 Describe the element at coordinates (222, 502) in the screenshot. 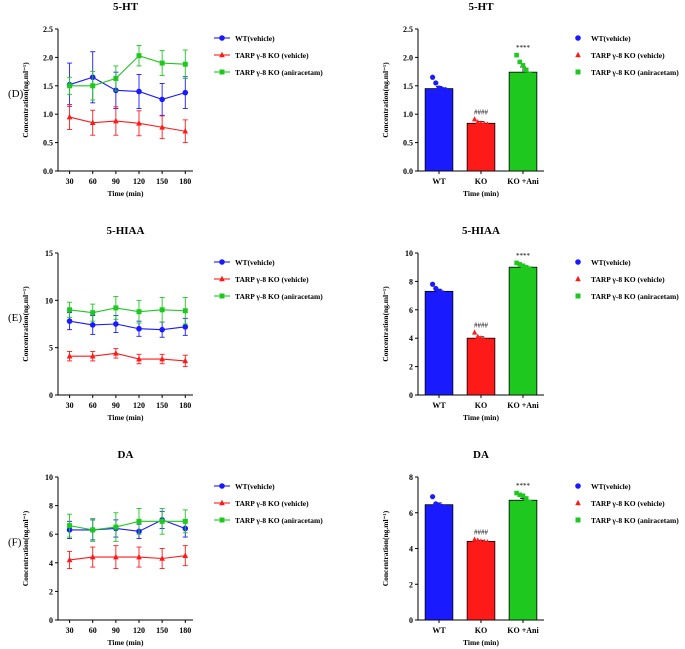

I see `da_time-legend-marker` at that location.